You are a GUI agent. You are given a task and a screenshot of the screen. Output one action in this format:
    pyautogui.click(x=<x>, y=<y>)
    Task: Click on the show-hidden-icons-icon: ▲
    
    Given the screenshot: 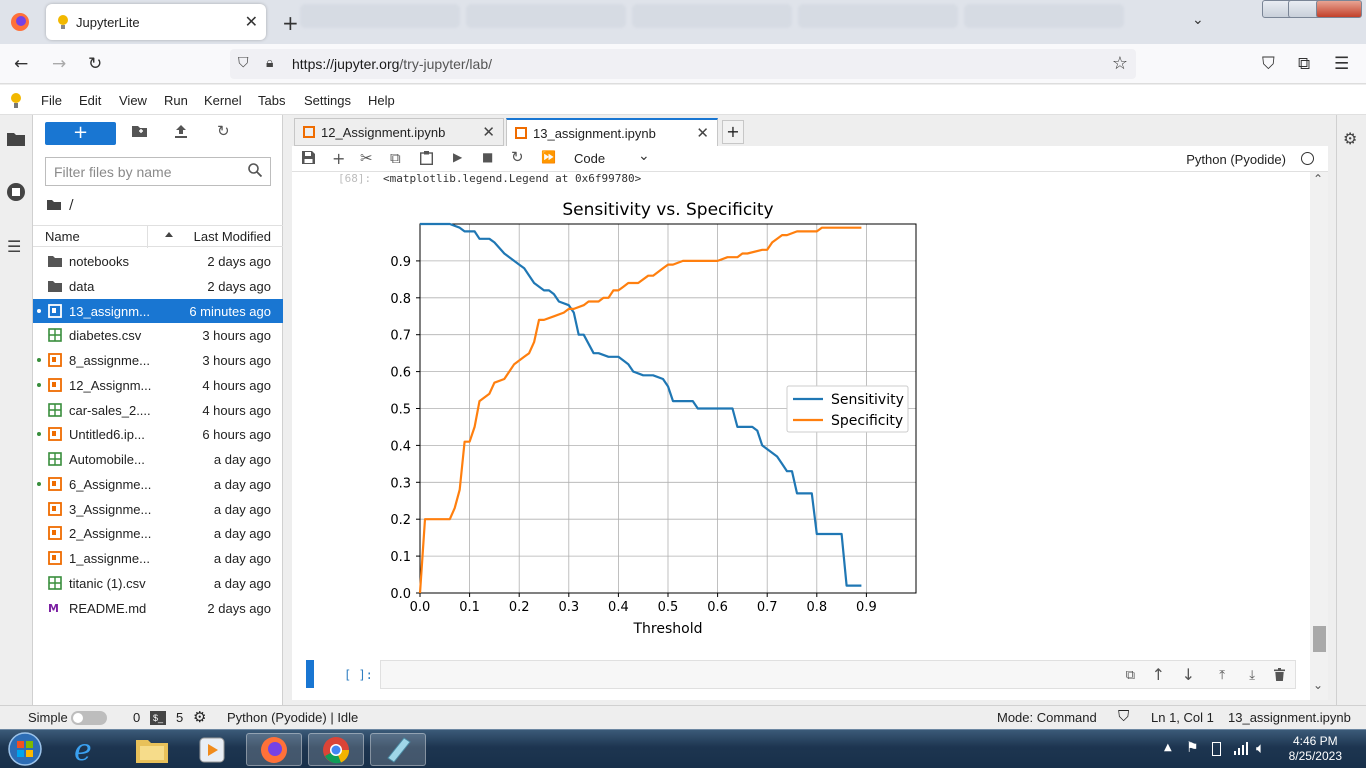 What is the action you would take?
    pyautogui.click(x=1168, y=747)
    